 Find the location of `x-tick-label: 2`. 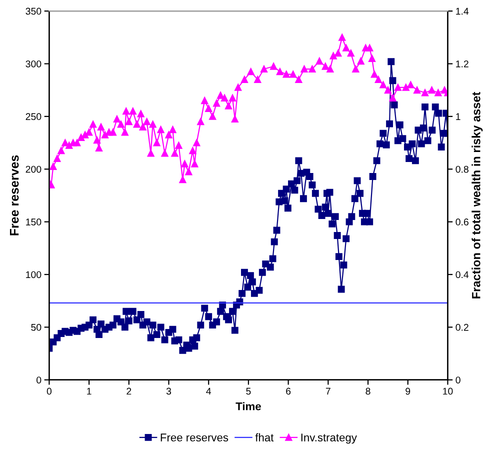

x-tick-label: 2 is located at coordinates (129, 391).